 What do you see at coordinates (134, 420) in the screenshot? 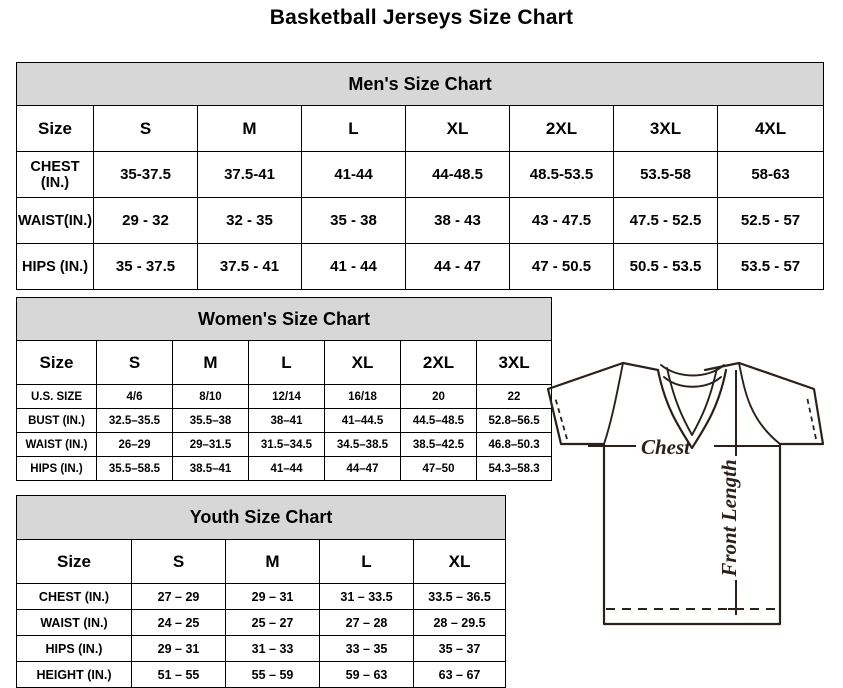
I see `table-cell: 32.5–35.5` at bounding box center [134, 420].